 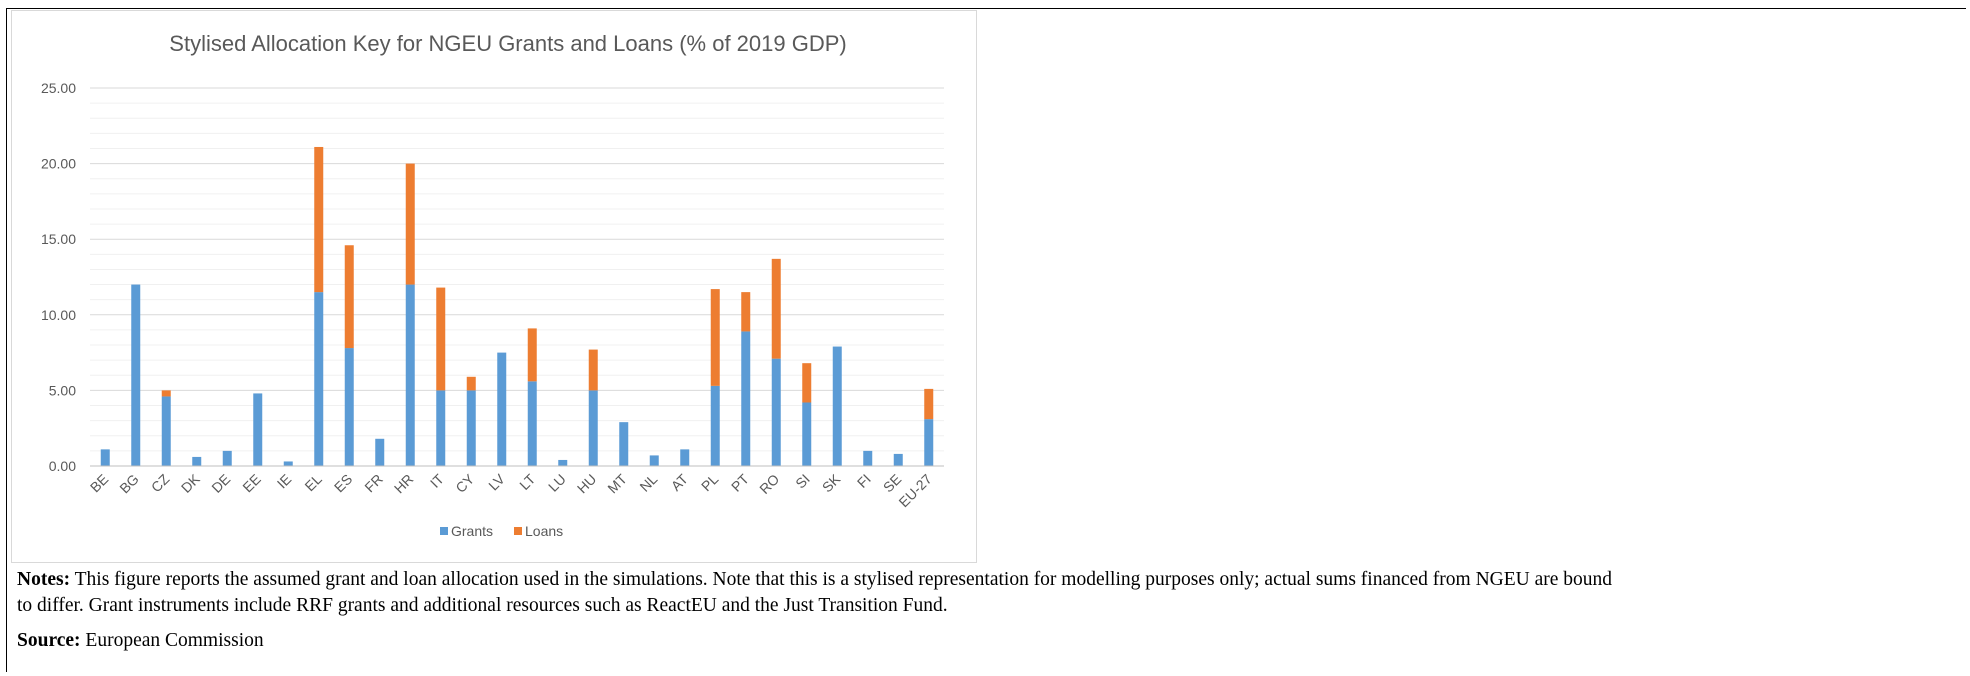 I want to click on bar-grants-bg, so click(x=136, y=375).